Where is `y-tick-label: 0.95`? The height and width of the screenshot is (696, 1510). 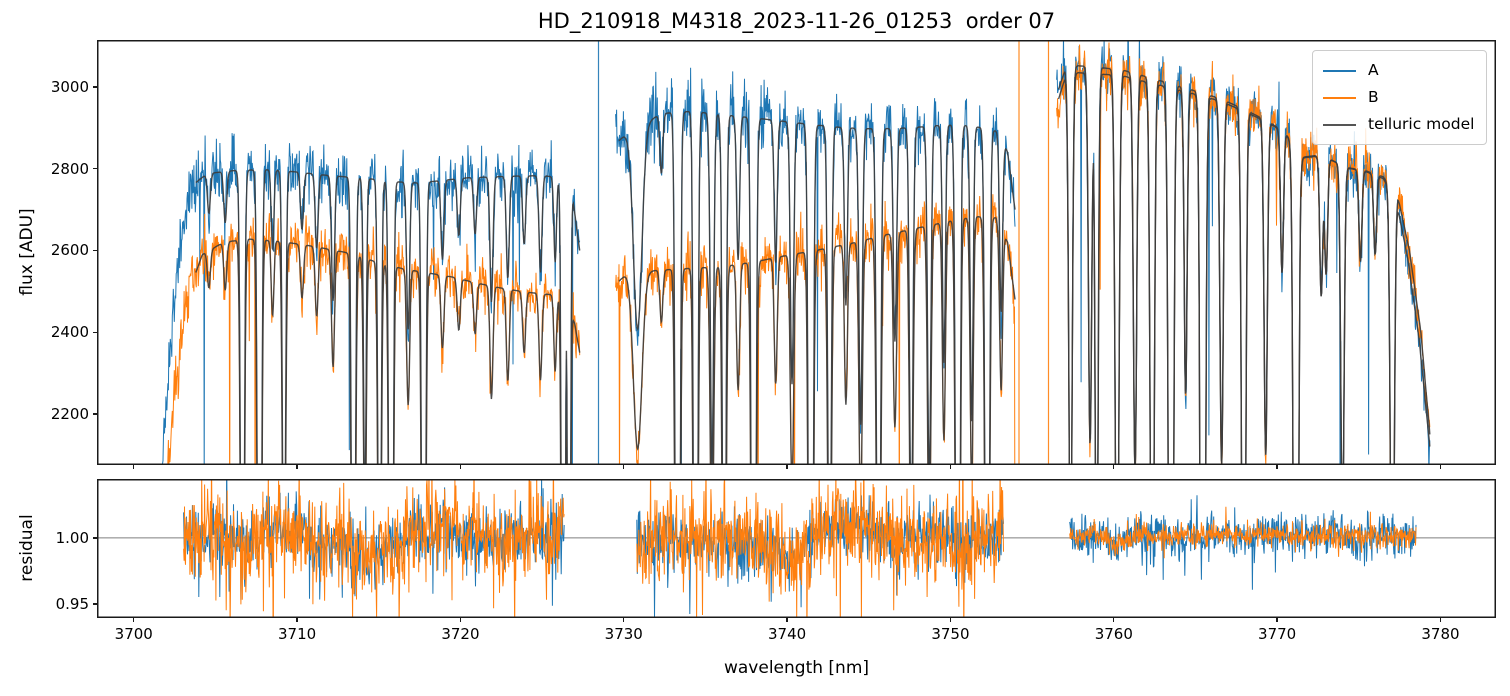 y-tick-label: 0.95 is located at coordinates (72, 604).